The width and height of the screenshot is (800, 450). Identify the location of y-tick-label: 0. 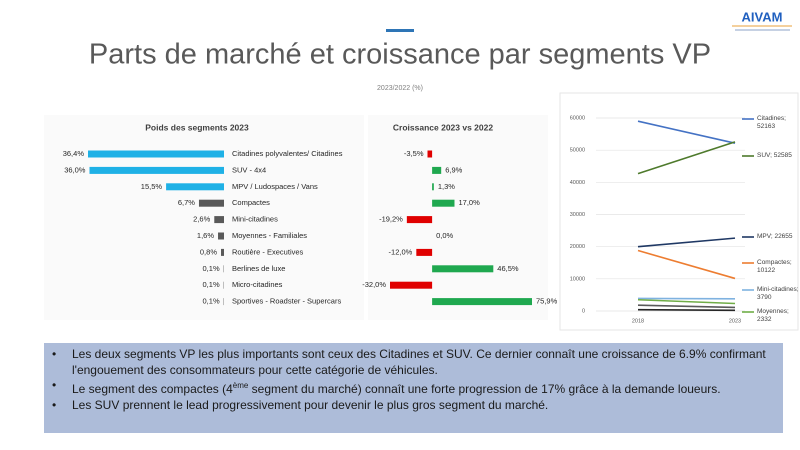
(583, 311).